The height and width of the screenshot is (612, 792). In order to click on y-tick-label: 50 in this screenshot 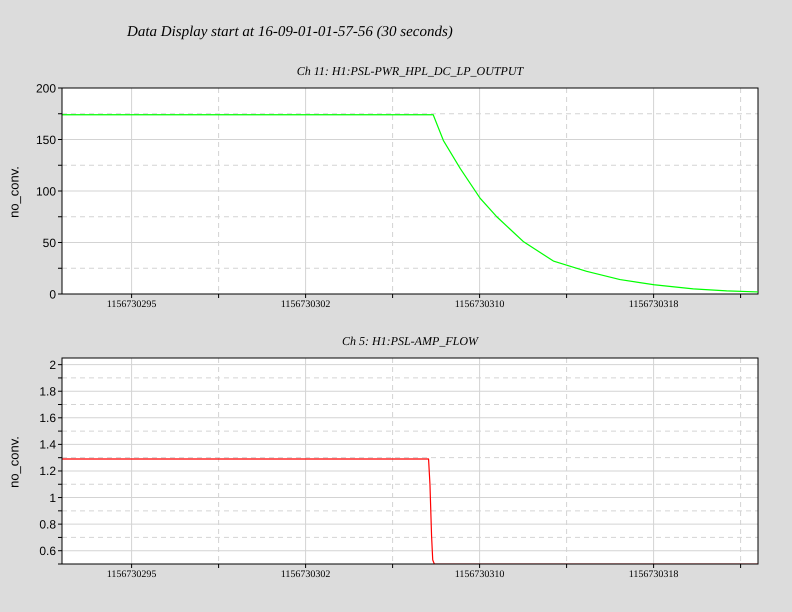, I will do `click(49, 243)`.